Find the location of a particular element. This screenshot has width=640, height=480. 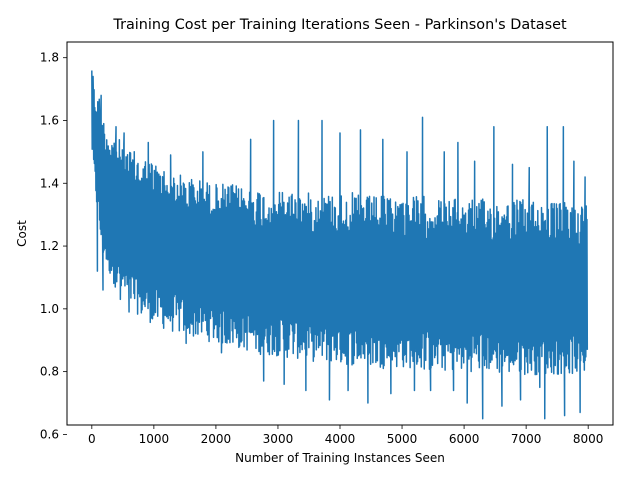

x-axis-label: Number of Training Instances Seen is located at coordinates (340, 458).